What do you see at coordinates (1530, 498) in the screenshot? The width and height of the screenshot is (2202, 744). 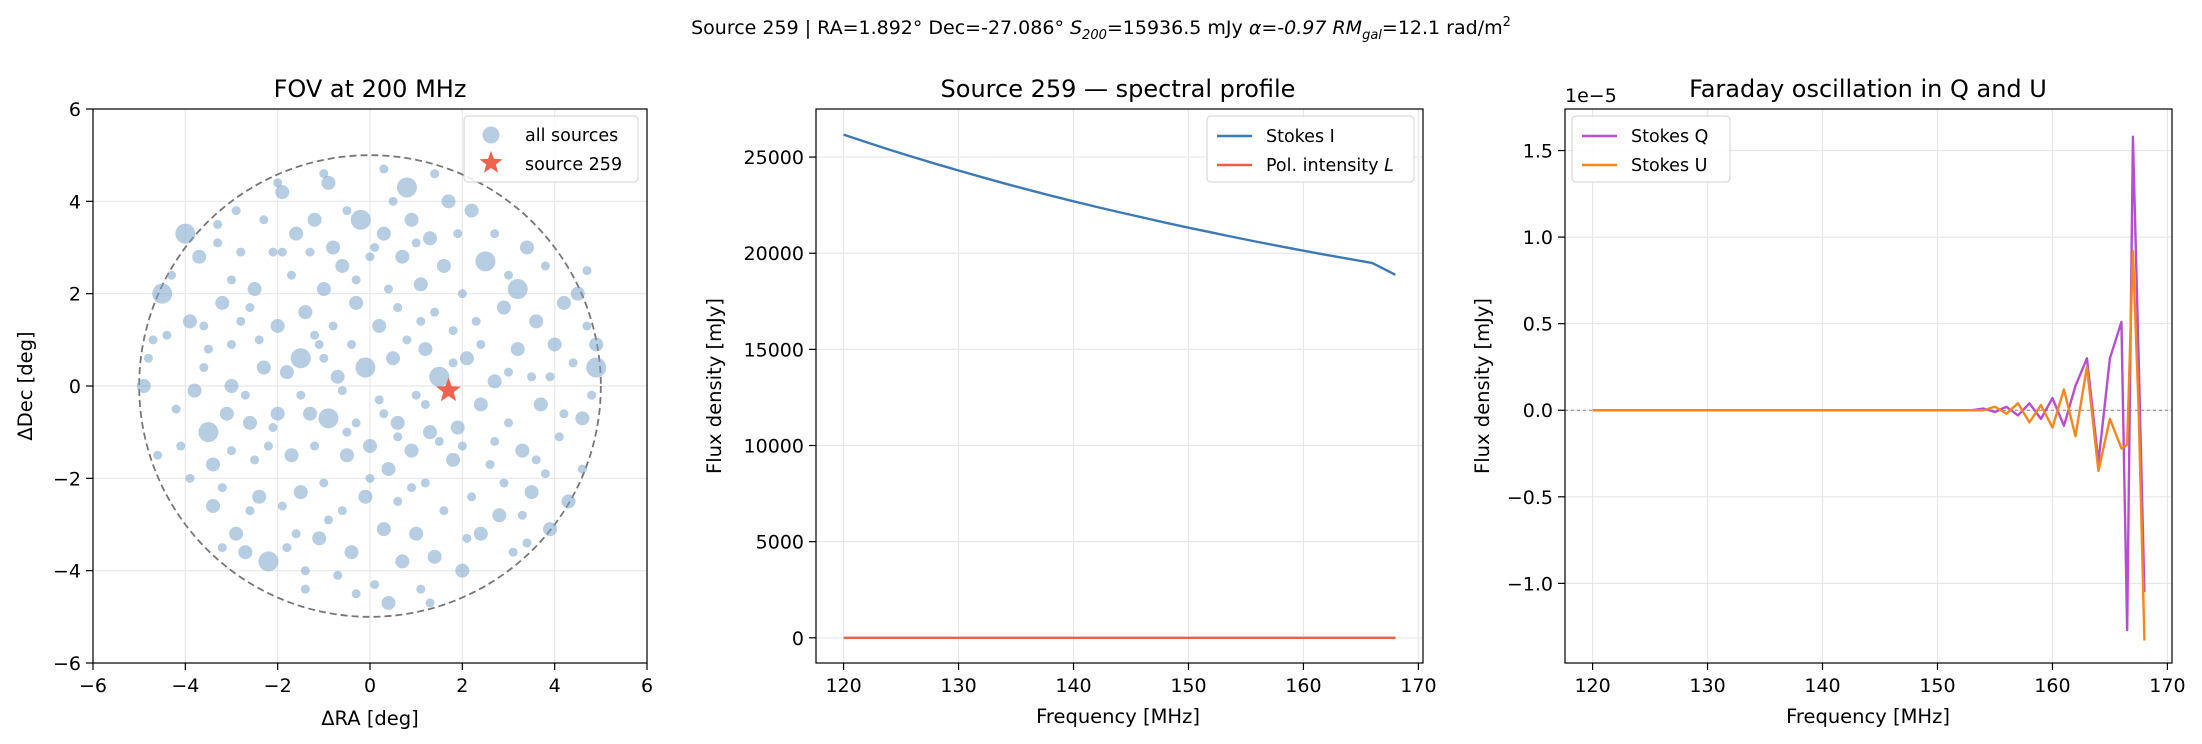 I see `y-tick-label: −0.5` at bounding box center [1530, 498].